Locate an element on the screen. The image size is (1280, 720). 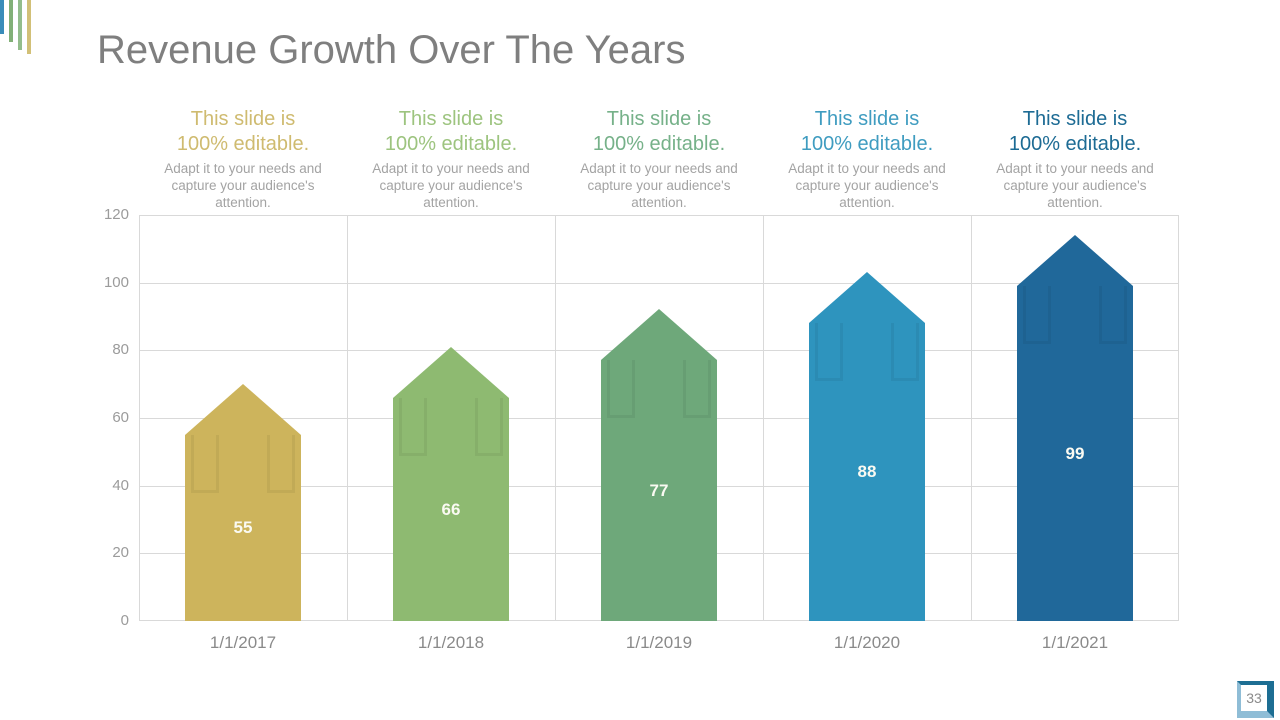
chart-bar-1-1-2019: 77 is located at coordinates (659, 465).